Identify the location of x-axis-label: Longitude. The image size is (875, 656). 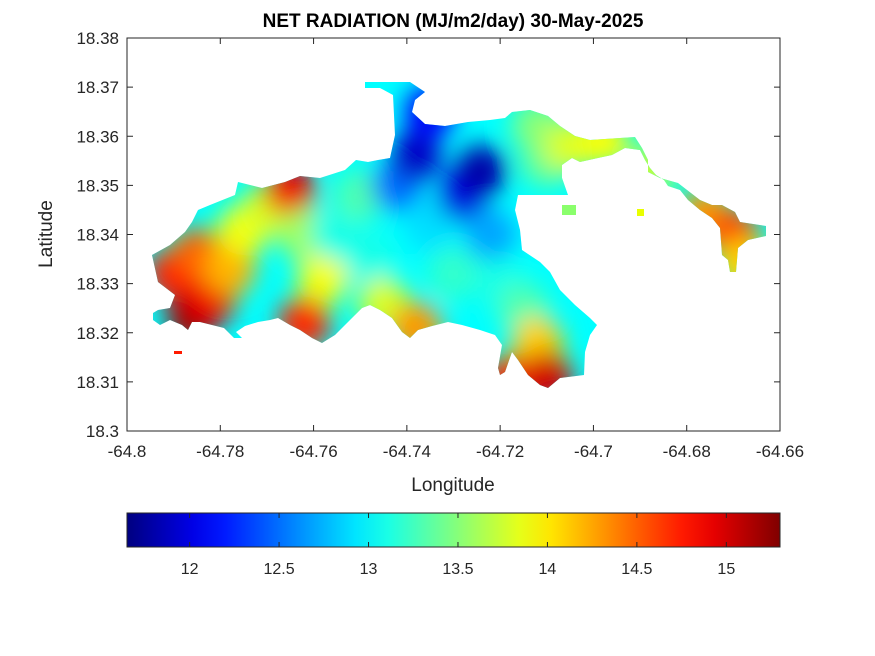
(452, 485).